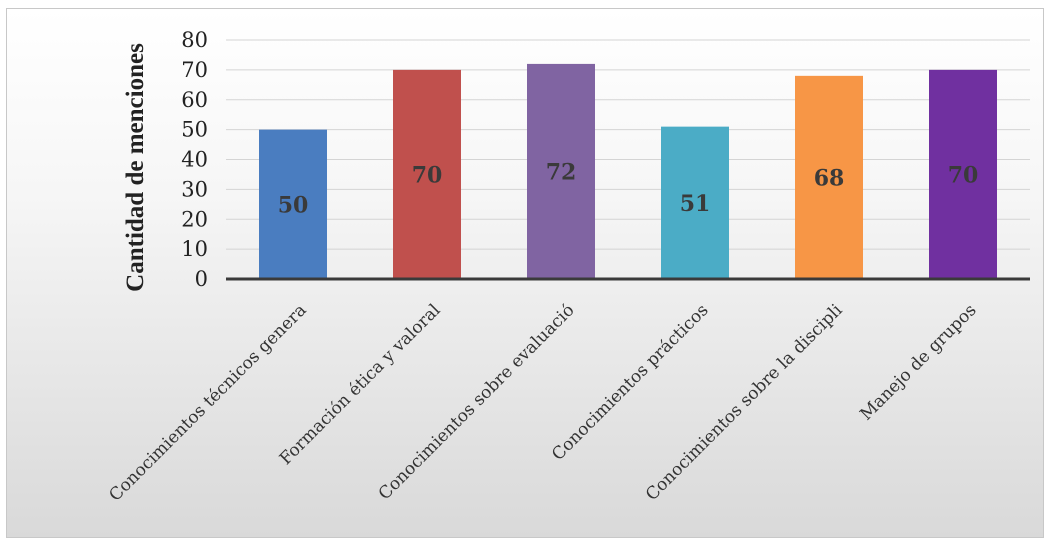 The height and width of the screenshot is (542, 1050). I want to click on data-labels: 50 70 72 51 68 70, so click(628, 188).